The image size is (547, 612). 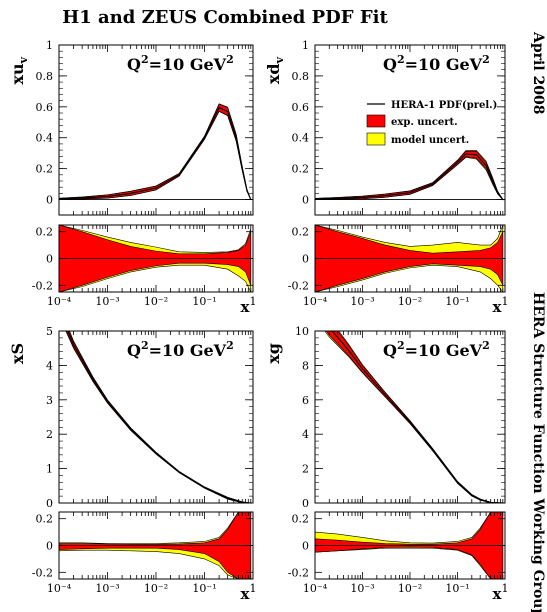 What do you see at coordinates (49, 365) in the screenshot?
I see `y-tick-label-xS: 4` at bounding box center [49, 365].